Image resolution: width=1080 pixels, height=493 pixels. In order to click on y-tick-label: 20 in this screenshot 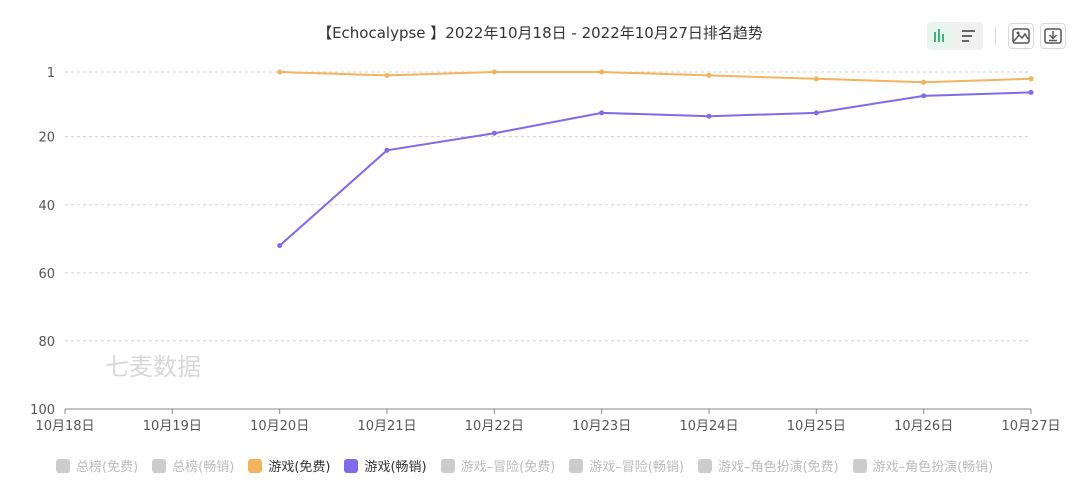, I will do `click(46, 138)`.